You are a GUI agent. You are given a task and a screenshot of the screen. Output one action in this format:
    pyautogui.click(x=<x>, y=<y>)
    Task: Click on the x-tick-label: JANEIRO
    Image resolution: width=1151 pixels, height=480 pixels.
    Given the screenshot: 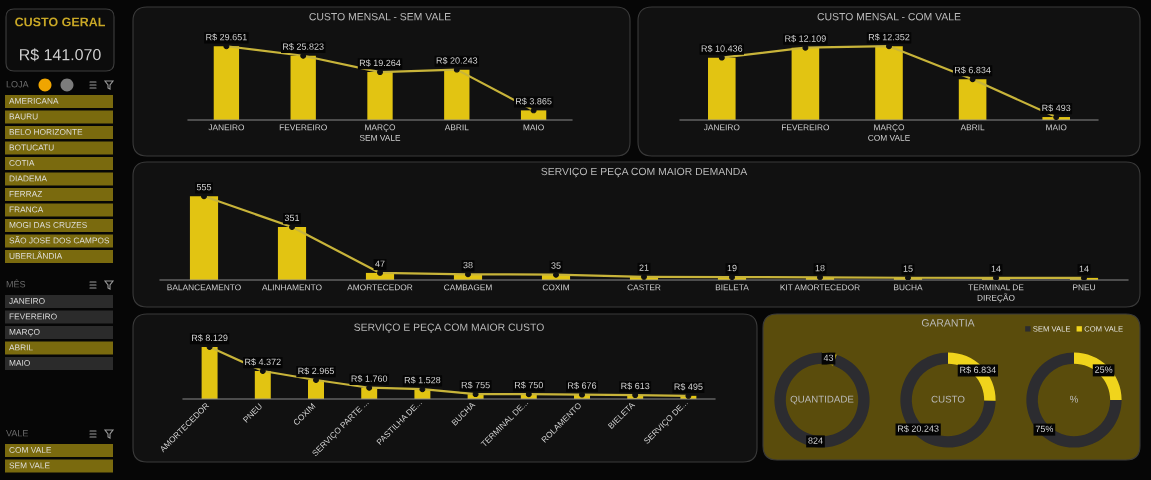 What is the action you would take?
    pyautogui.click(x=721, y=127)
    